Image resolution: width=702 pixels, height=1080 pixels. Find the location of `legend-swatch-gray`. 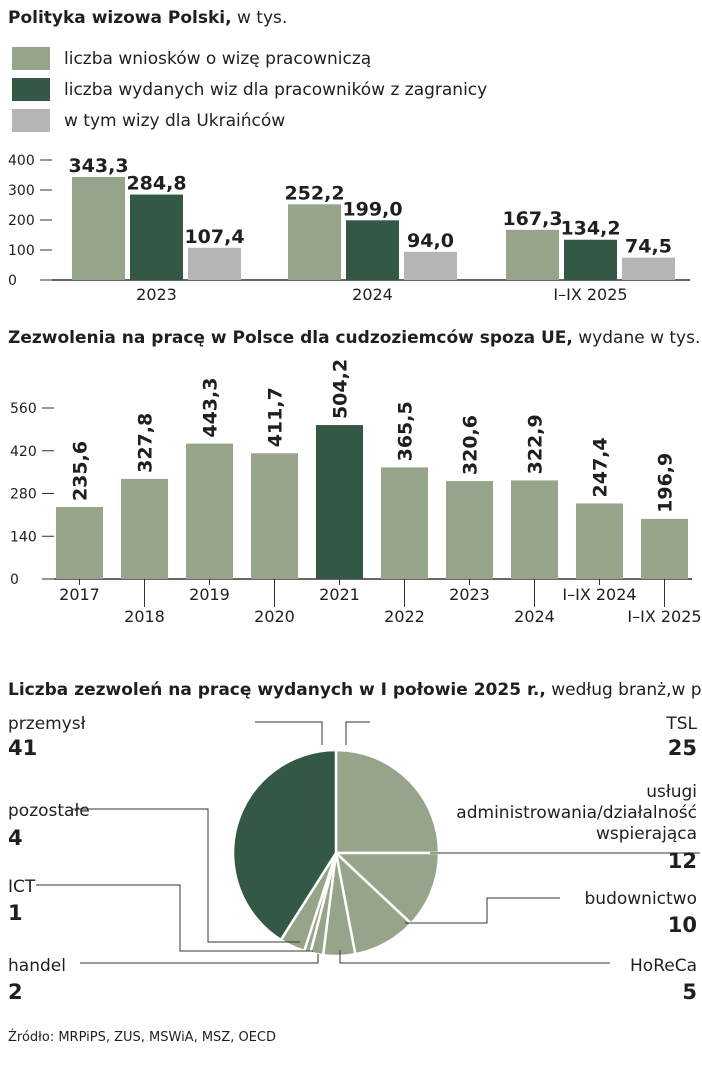

legend-swatch-gray is located at coordinates (31, 120).